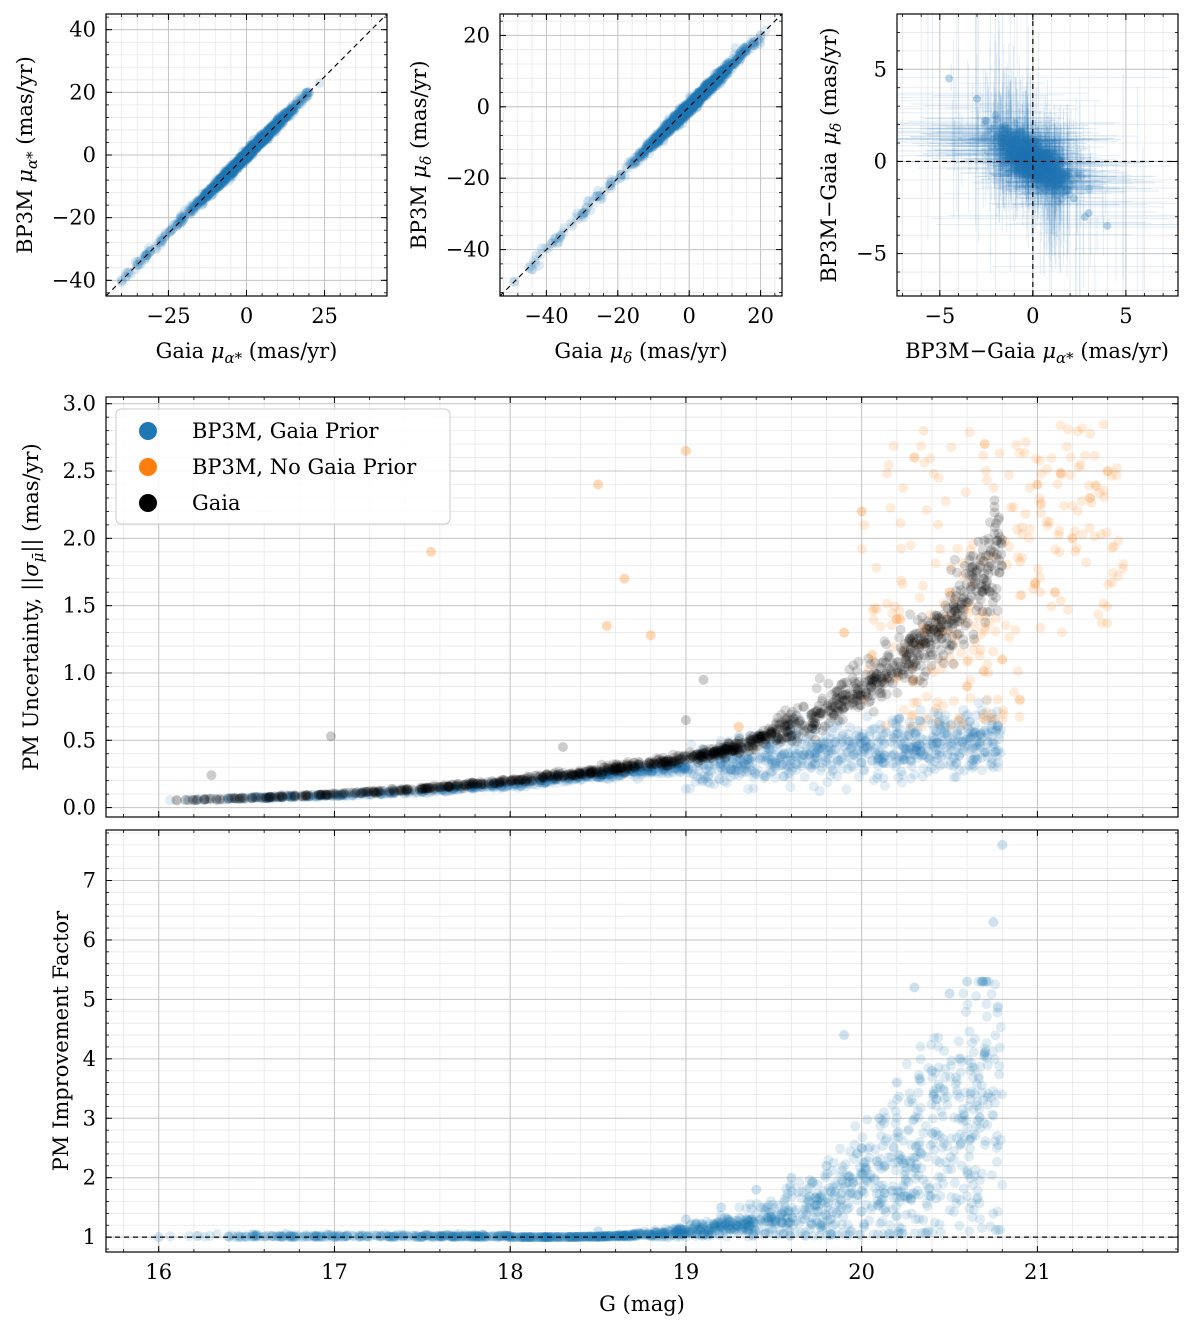 This screenshot has height=1326, width=1196. I want to click on reference-line, so click(641, 155).